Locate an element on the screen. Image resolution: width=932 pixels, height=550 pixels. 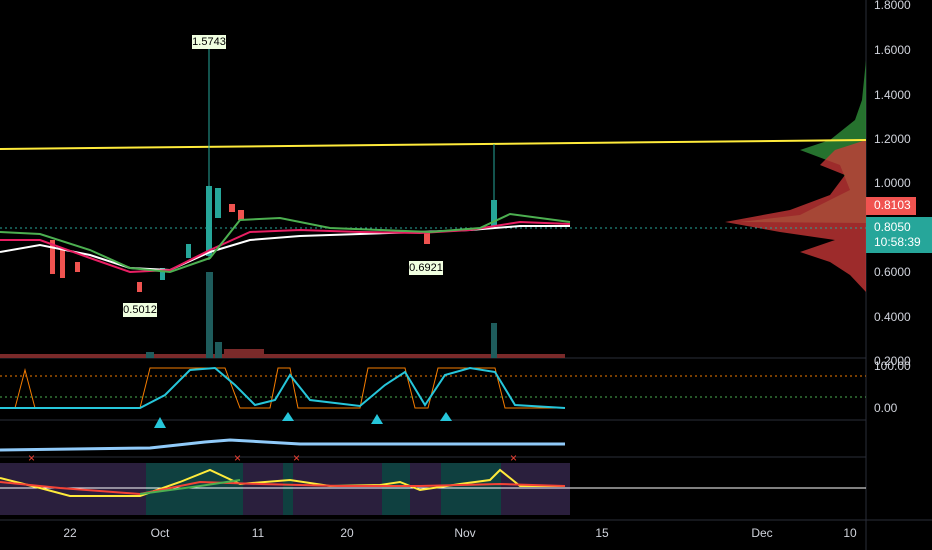
price-label: 0.2000 is located at coordinates (892, 361).